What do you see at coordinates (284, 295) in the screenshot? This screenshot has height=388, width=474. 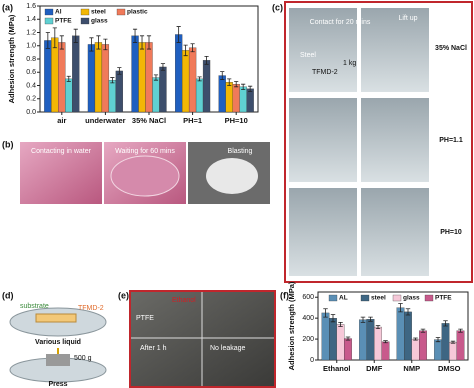 I see `panel-label: (f)` at bounding box center [284, 295].